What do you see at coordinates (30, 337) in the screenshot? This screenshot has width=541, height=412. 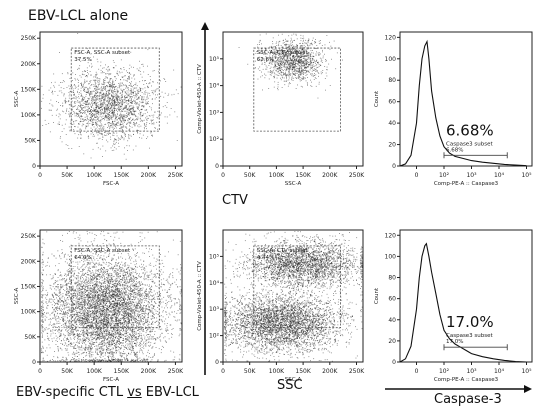 I see `plot-bottom-left-y-tick-label: 50K` at bounding box center [30, 337].